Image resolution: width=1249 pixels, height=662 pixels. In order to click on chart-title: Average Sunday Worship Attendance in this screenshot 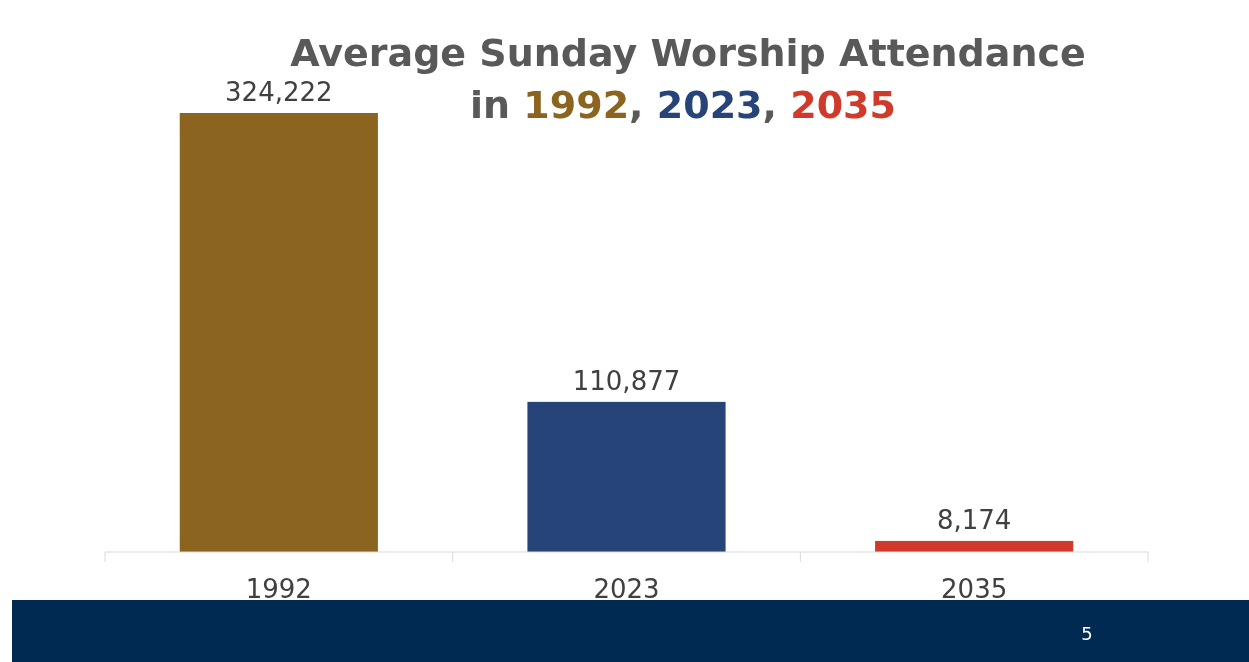, I will do `click(688, 53)`.